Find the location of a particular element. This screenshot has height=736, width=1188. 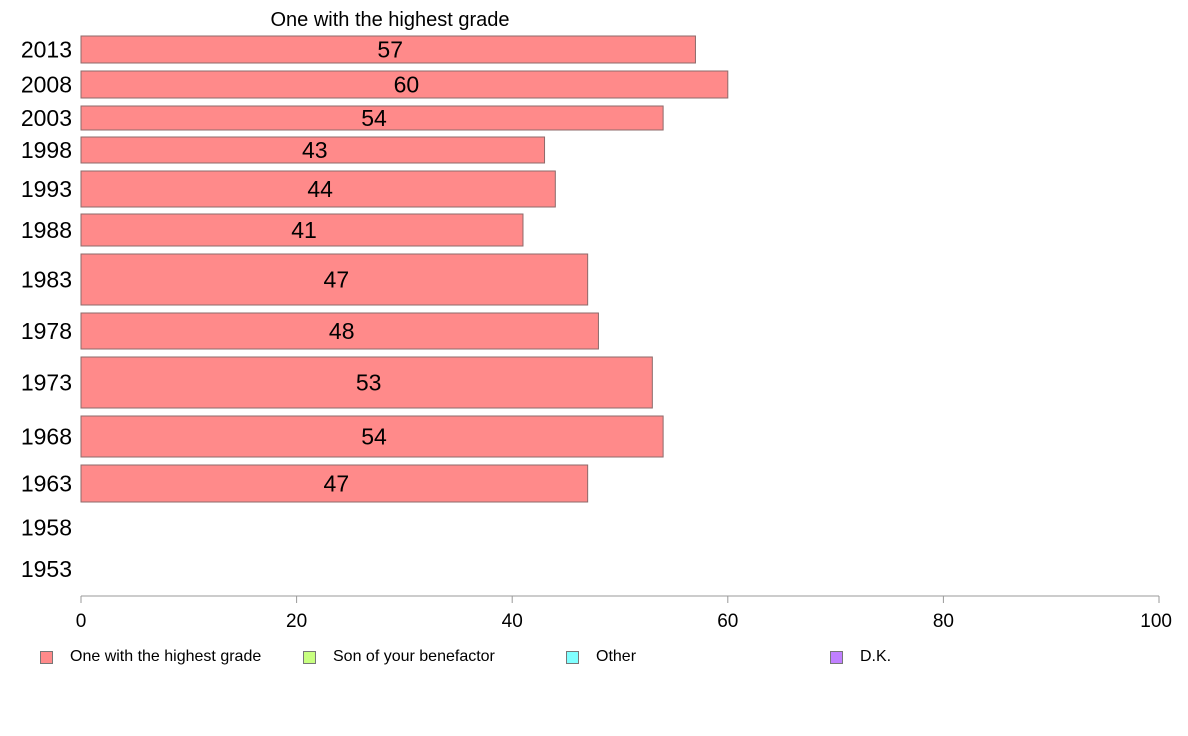

legend-item-other: Other is located at coordinates (601, 657).